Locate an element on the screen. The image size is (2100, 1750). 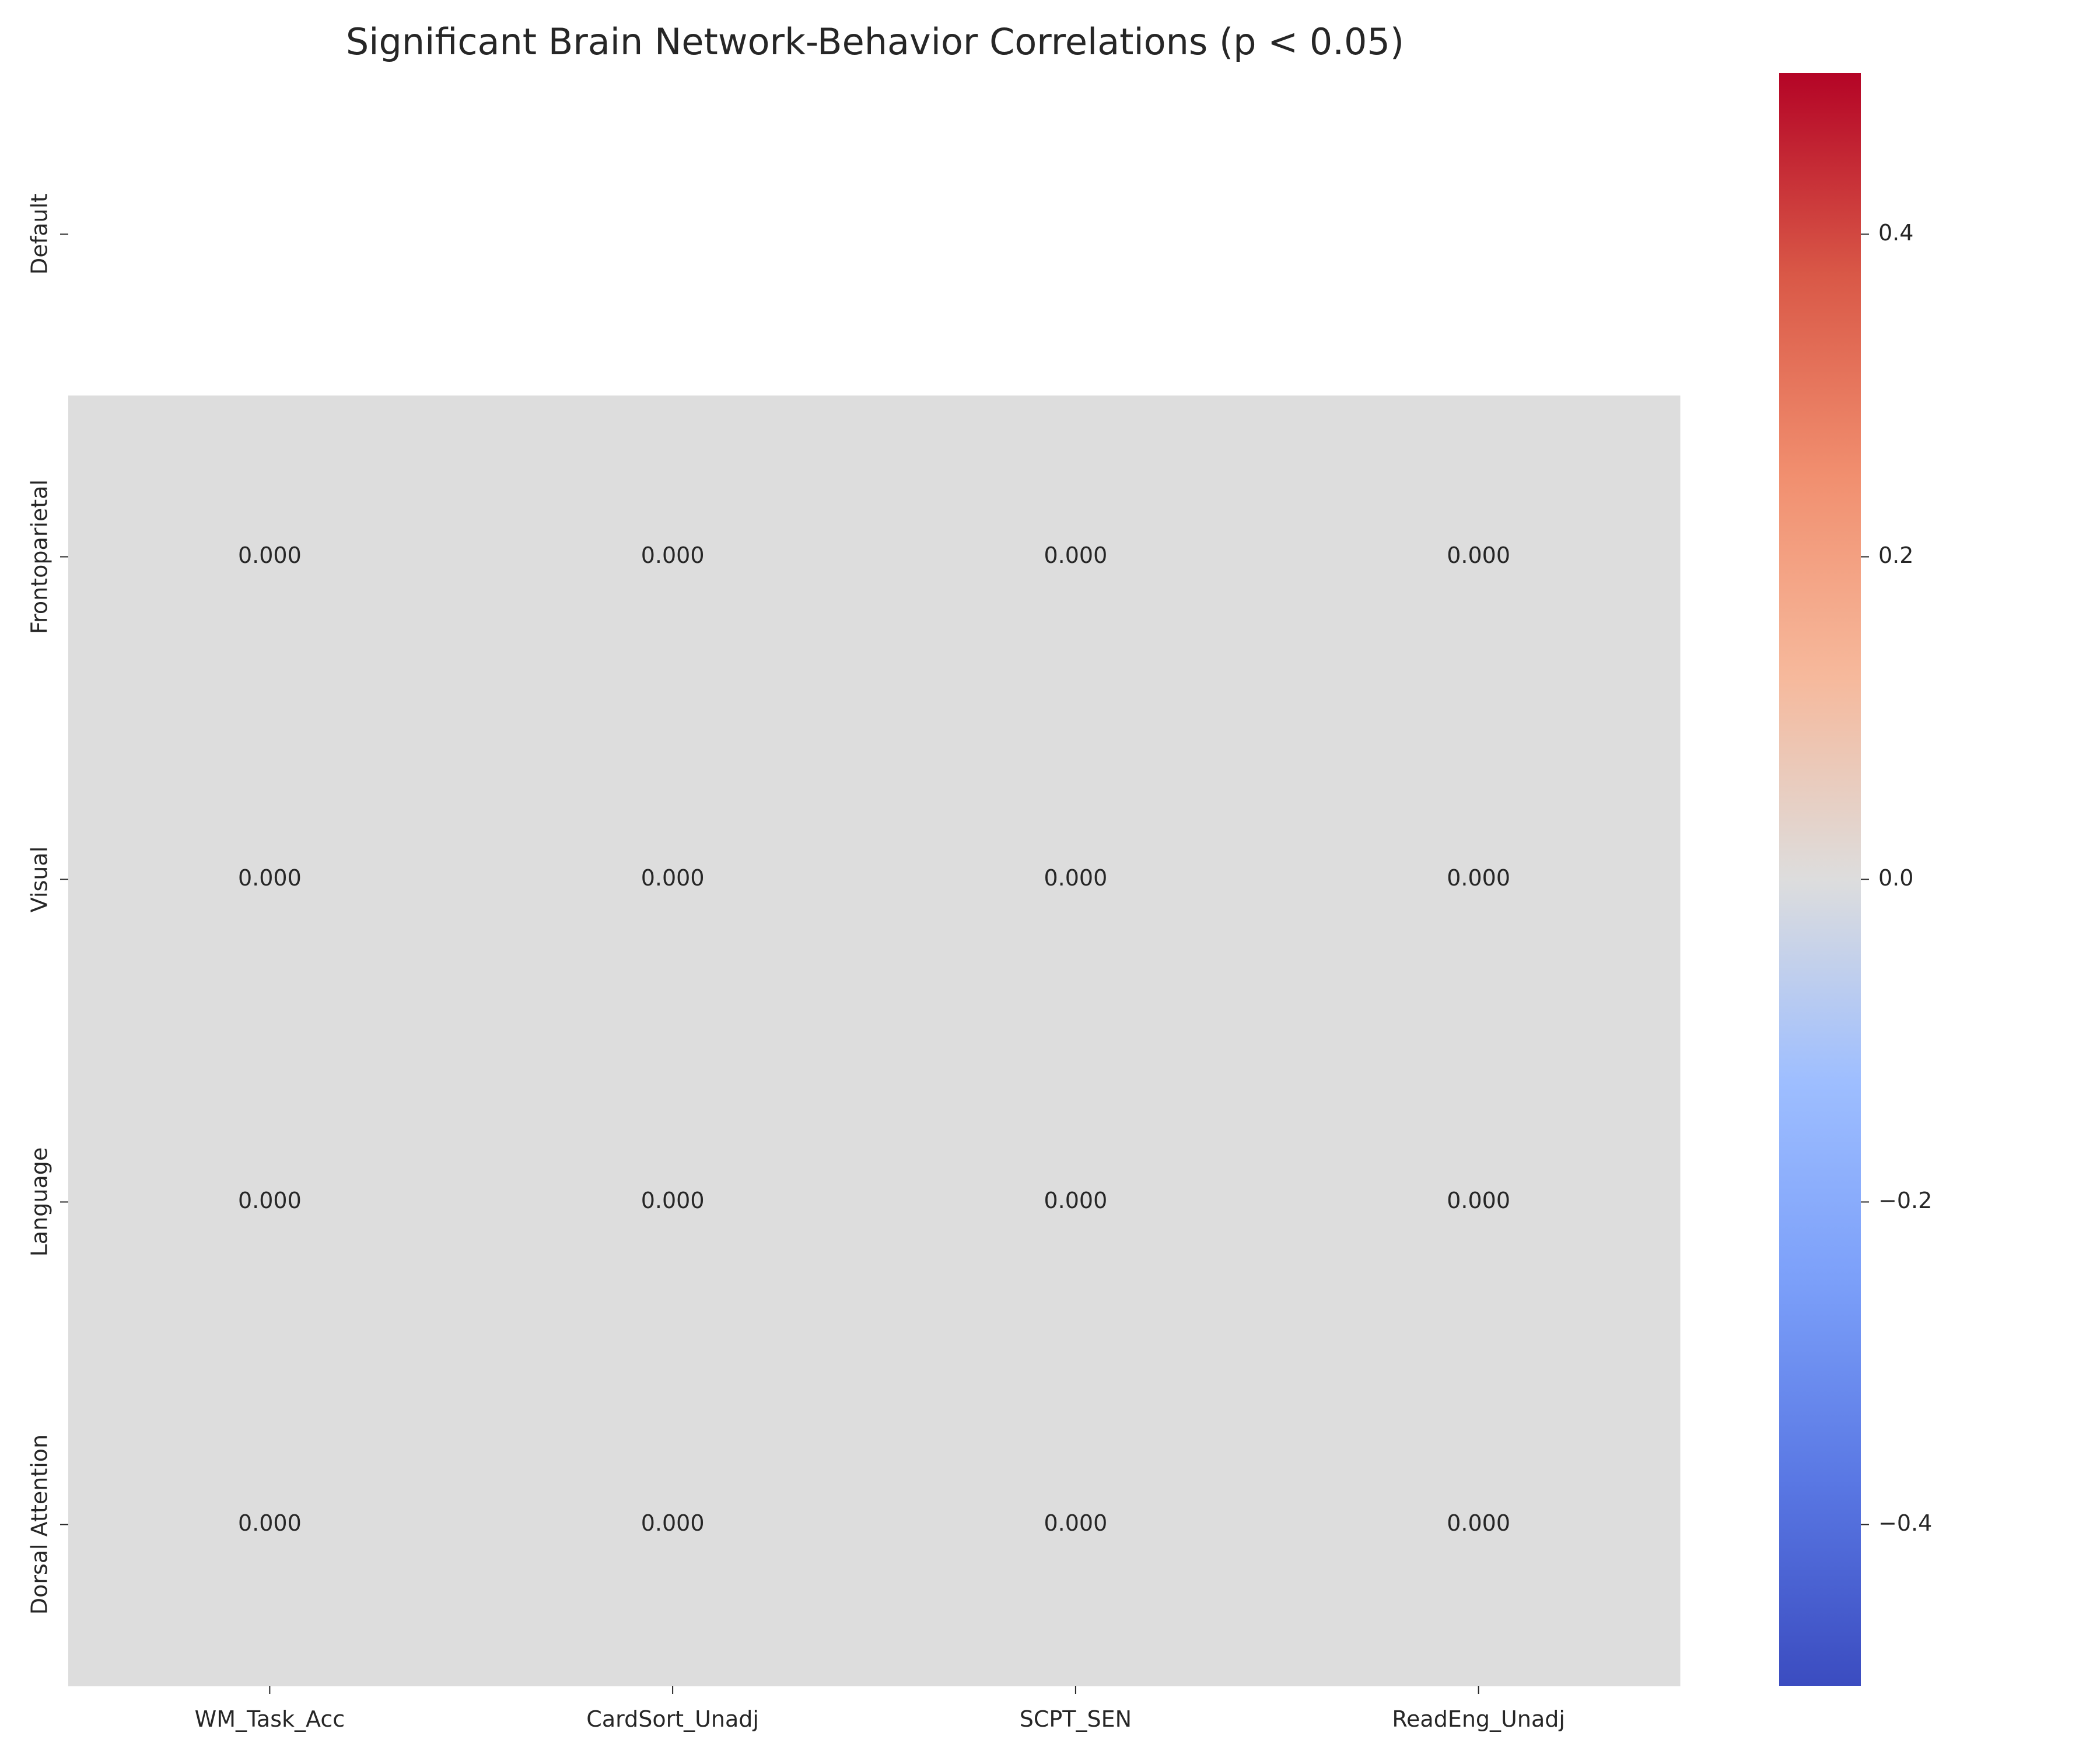
colorbar-axis: 0.4 0.2 0.0 −0.2 −0.4 is located at coordinates (1896, 878).